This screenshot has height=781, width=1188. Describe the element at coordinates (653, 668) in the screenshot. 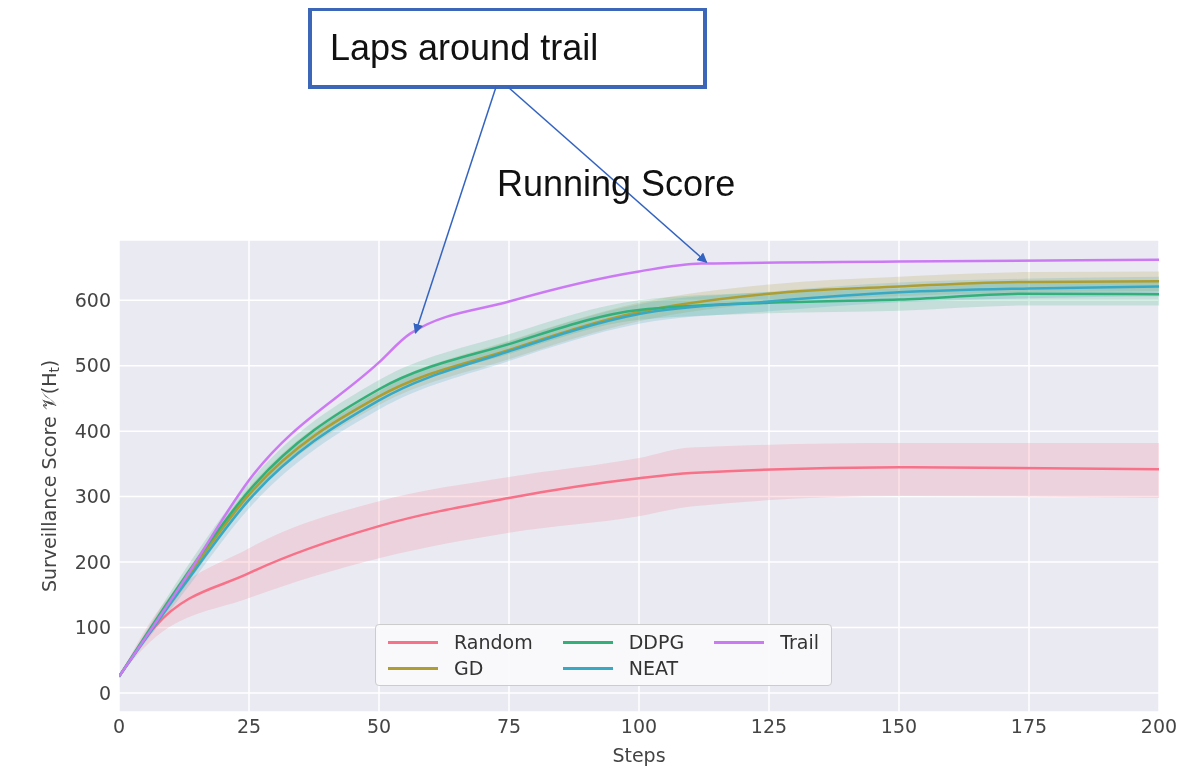

I see `legend-label: NEAT` at that location.